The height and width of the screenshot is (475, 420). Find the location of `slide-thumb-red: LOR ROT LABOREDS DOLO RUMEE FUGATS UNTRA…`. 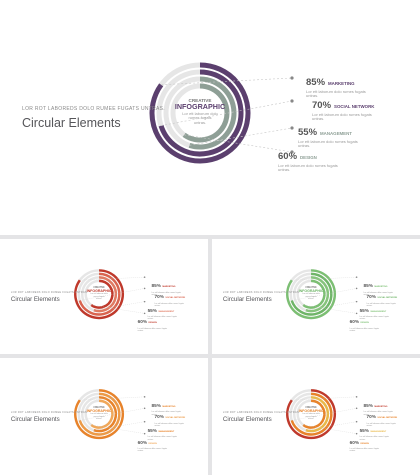

slide-thumb-red: LOR ROT LABOREDS DOLO RUMEE FUGATS UNTRA… is located at coordinates (104, 296).